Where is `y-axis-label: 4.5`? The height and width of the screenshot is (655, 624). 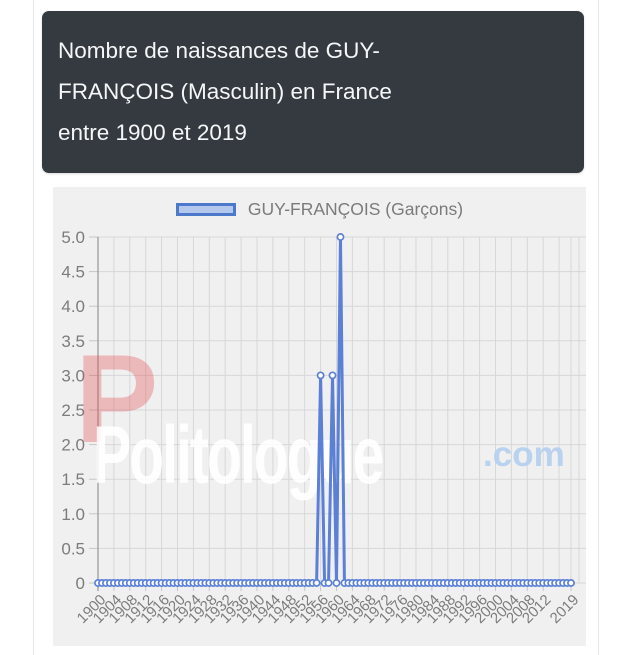
y-axis-label: 4.5 is located at coordinates (73, 272).